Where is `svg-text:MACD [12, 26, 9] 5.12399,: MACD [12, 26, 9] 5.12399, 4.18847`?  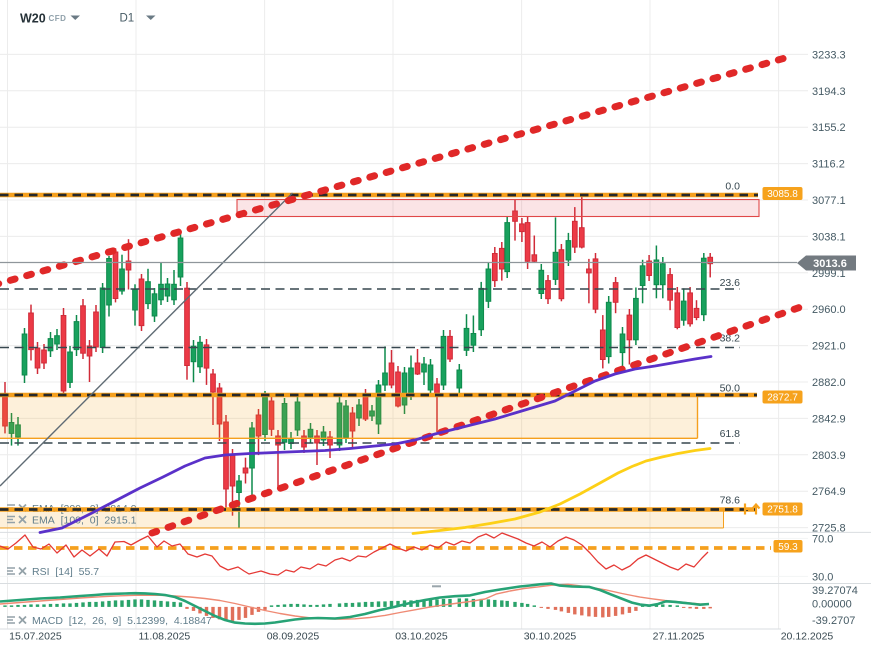
svg-text:MACD [12, 26, 9] 5.12399,: MACD [12, 26, 9] 5.12399, 4.18847 is located at coordinates (122, 621).